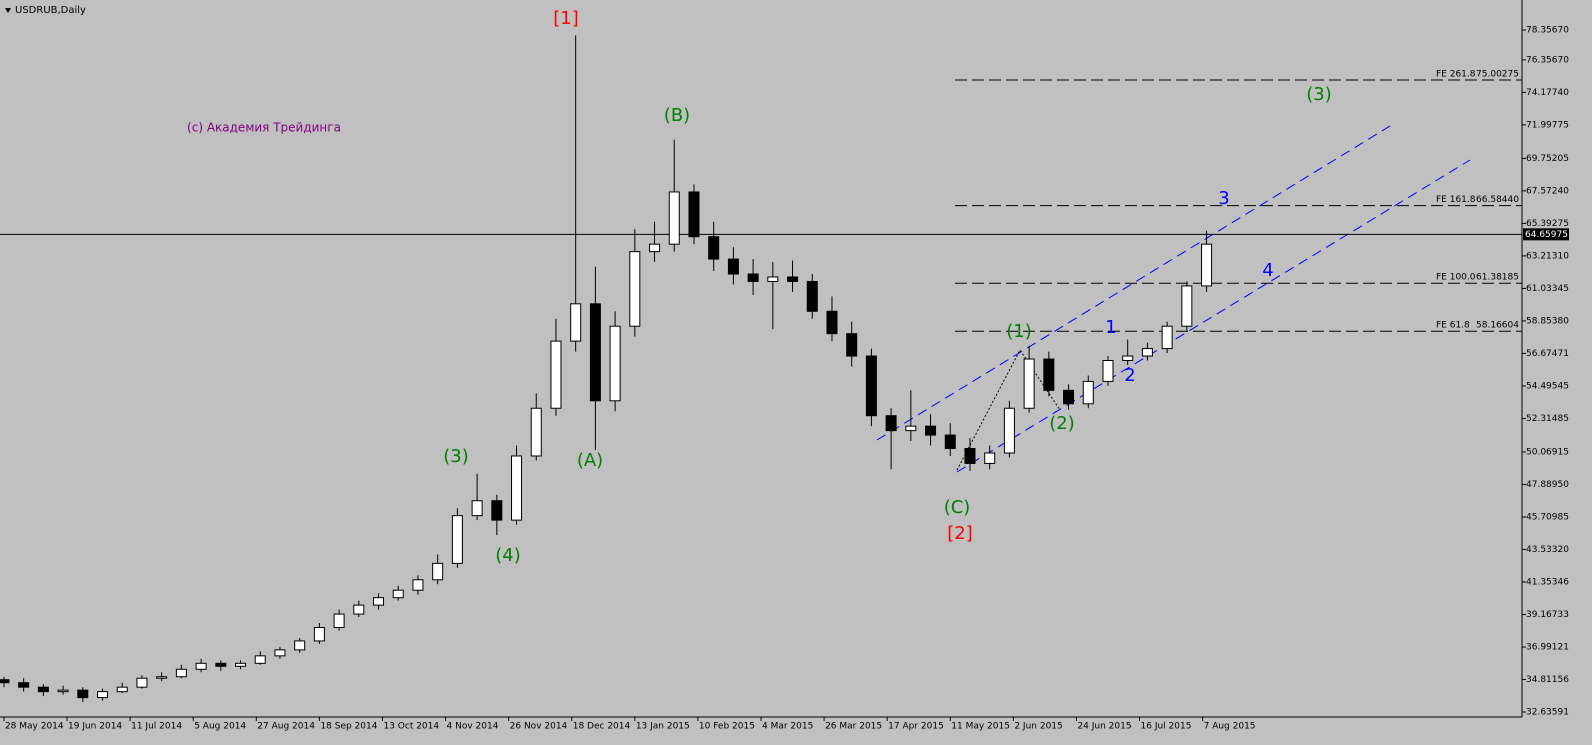 Image resolution: width=1592 pixels, height=745 pixels. Describe the element at coordinates (1062, 423) in the screenshot. I see `wave-label: (2)` at that location.